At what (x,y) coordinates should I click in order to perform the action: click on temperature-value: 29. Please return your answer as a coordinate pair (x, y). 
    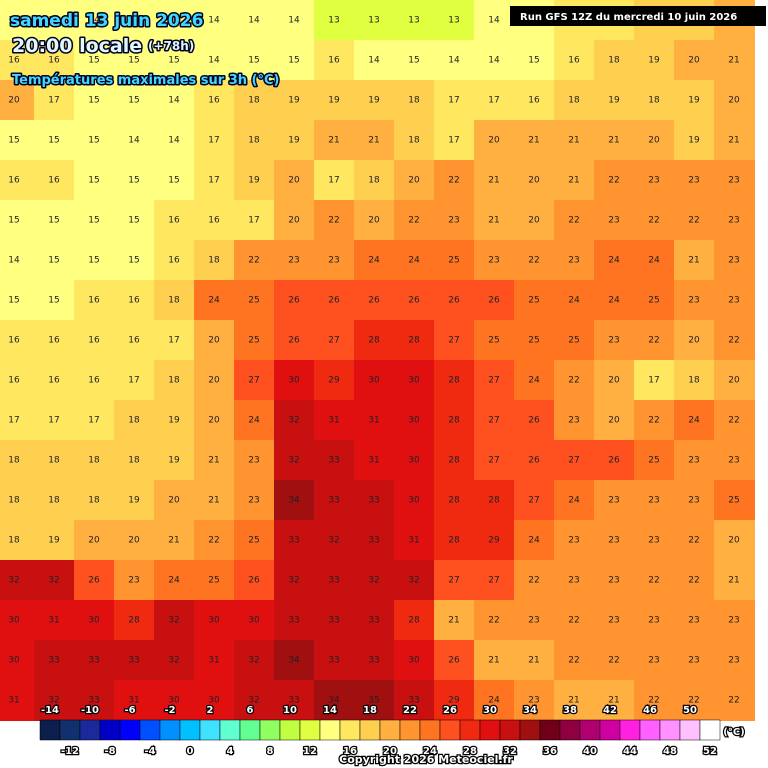
    Looking at the image, I should click on (454, 701).